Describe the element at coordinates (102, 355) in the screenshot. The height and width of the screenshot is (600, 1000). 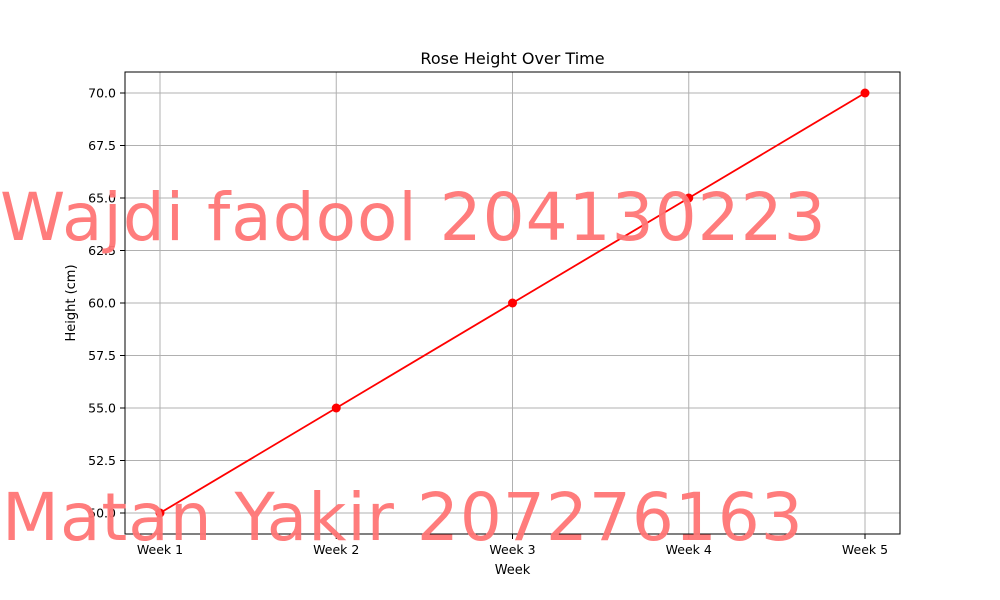
I see `y-tick-label: 57.5` at that location.